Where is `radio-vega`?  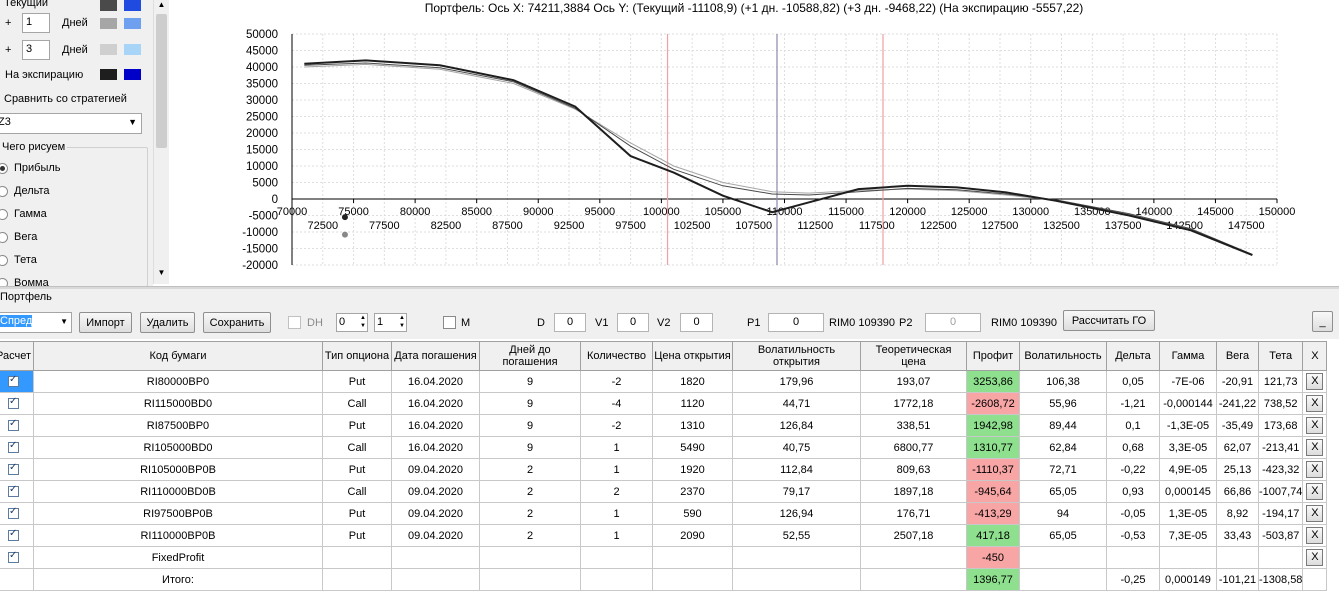
radio-vega is located at coordinates (4, 237).